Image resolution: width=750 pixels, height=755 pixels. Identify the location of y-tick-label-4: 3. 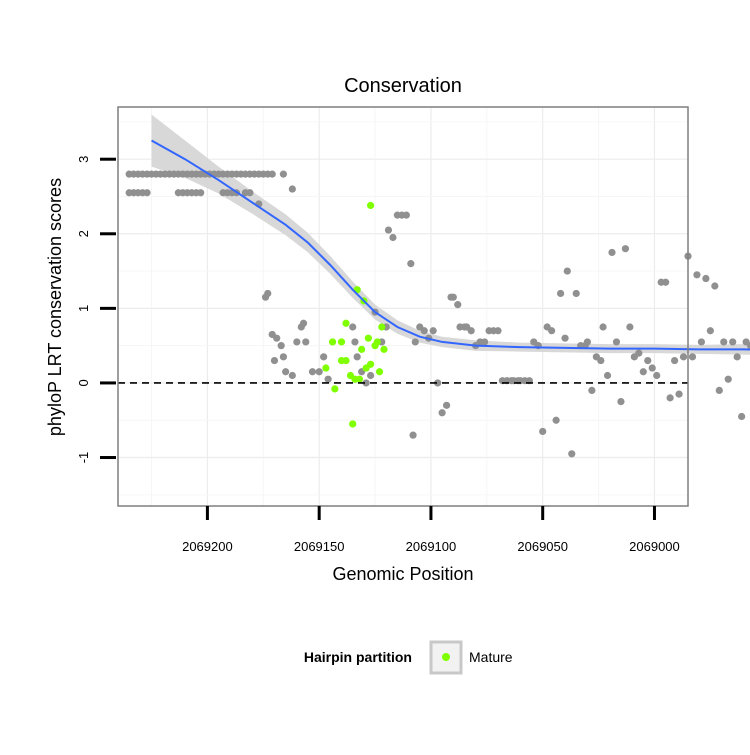
(83, 159).